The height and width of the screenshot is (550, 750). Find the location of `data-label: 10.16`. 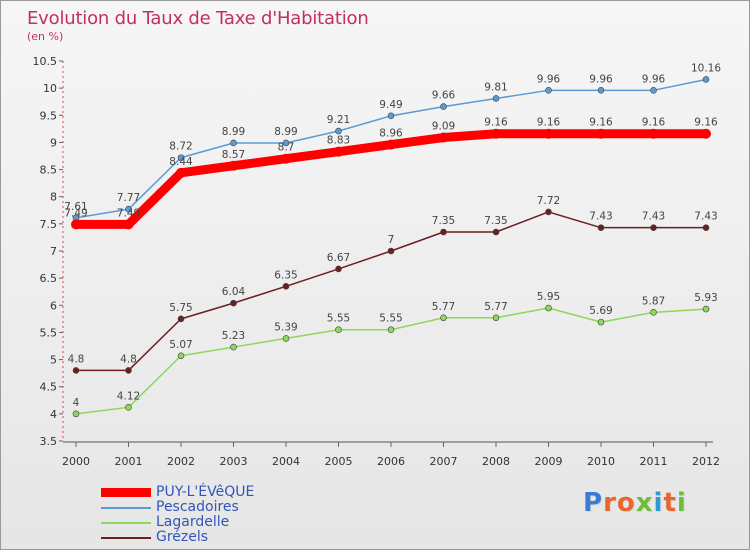

data-label: 10.16 is located at coordinates (706, 68).